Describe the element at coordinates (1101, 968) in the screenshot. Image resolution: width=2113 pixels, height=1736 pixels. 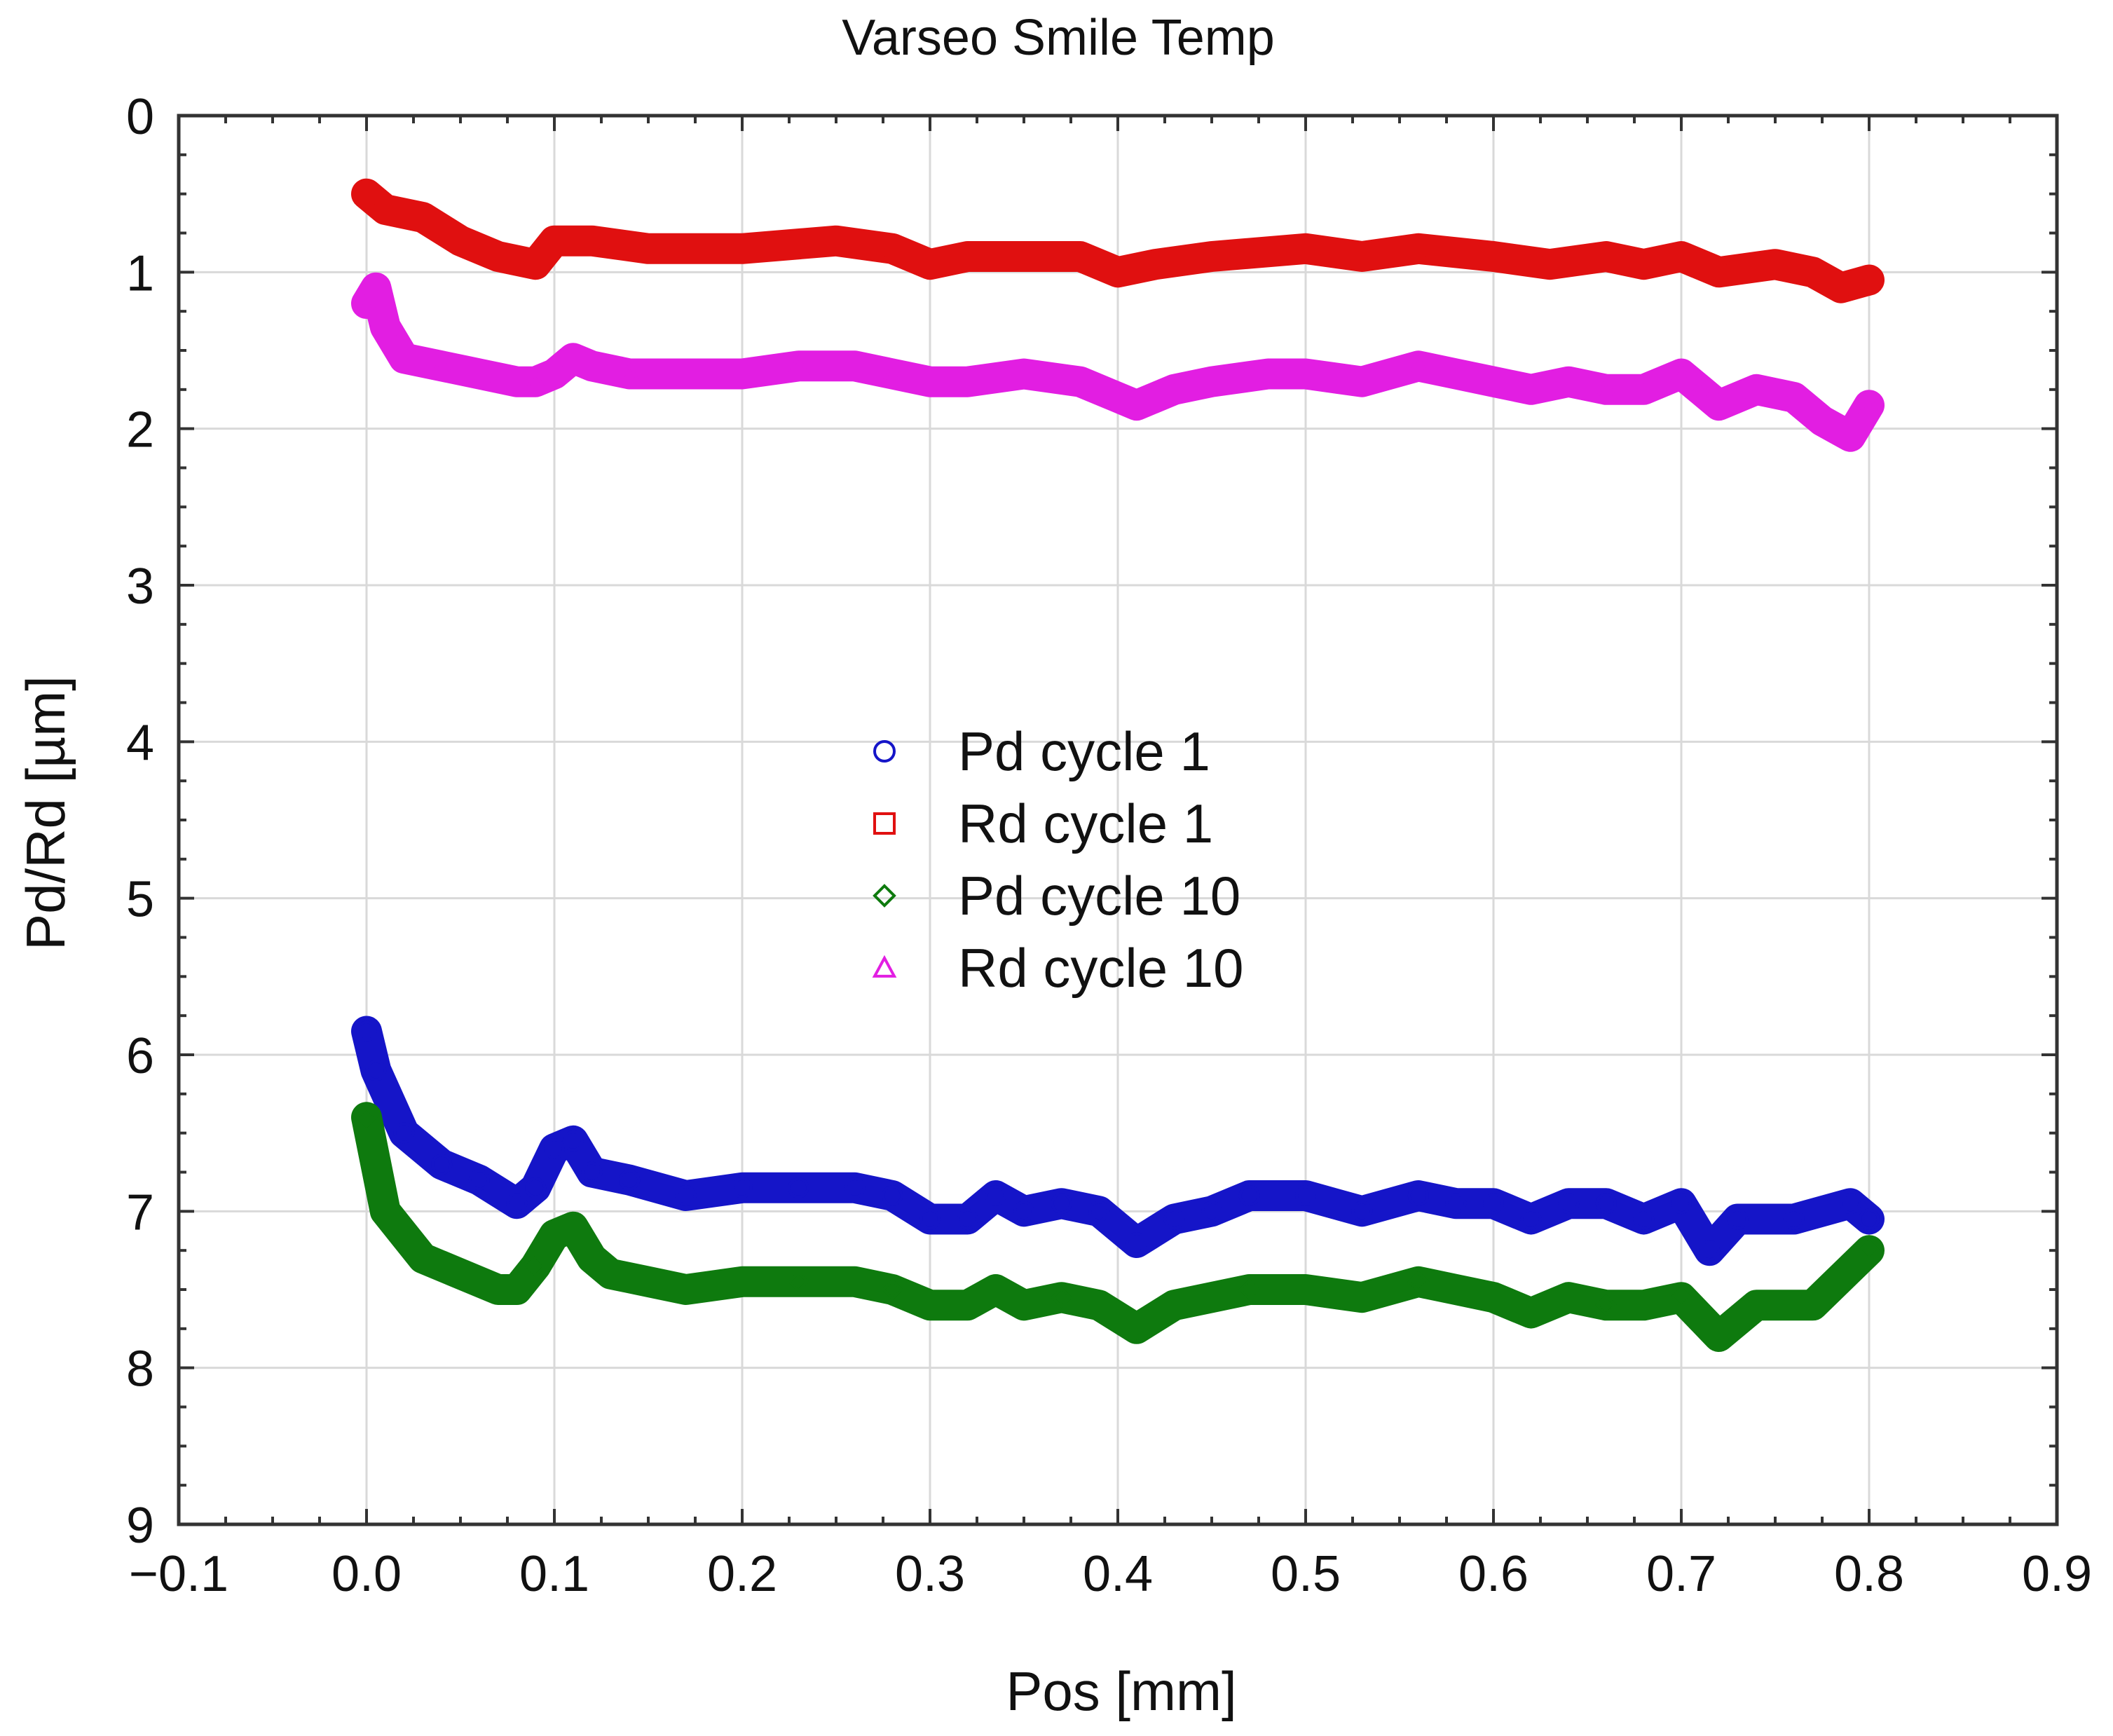
I see `legend-label-rd-cycle-10: Rd cycle 10` at that location.